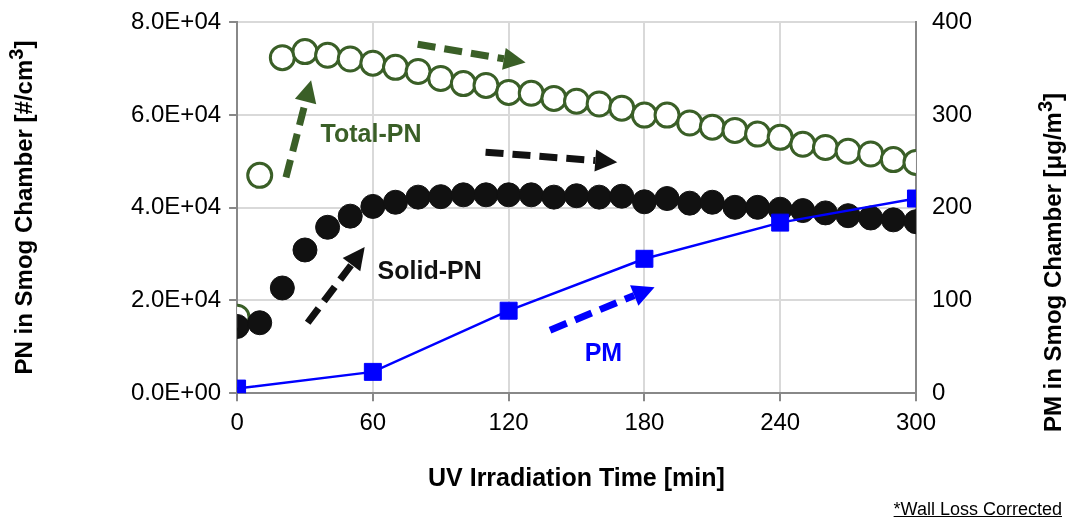  I want to click on legend-label: PM, so click(603, 352).